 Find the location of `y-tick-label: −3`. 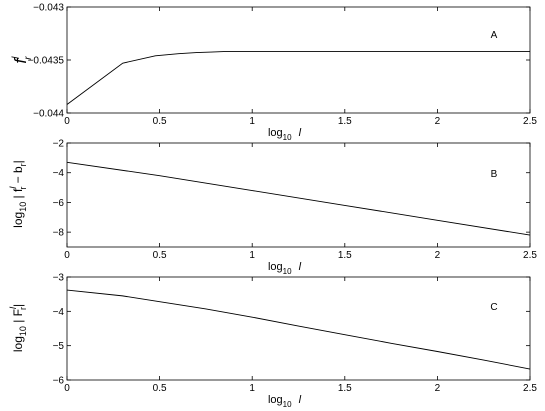

y-tick-label: −3 is located at coordinates (59, 278).